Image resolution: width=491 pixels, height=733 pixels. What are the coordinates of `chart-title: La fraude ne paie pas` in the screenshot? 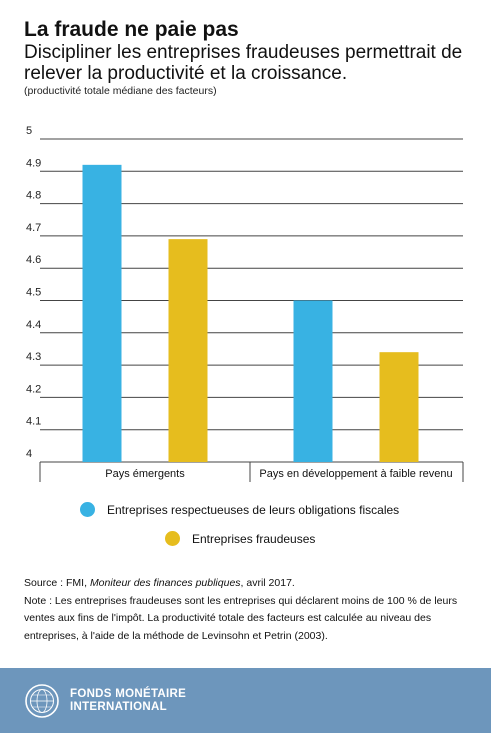 It's located at (131, 29).